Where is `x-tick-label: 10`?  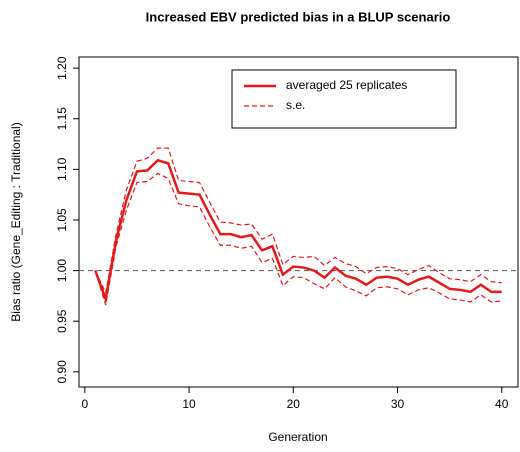 x-tick-label: 10 is located at coordinates (189, 404).